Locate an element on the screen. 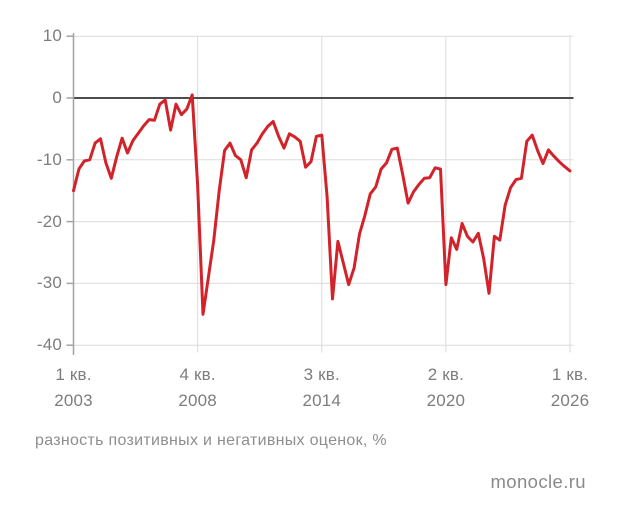 Image resolution: width=620 pixels, height=525 pixels. x-axis-label-year: 2026 is located at coordinates (570, 400).